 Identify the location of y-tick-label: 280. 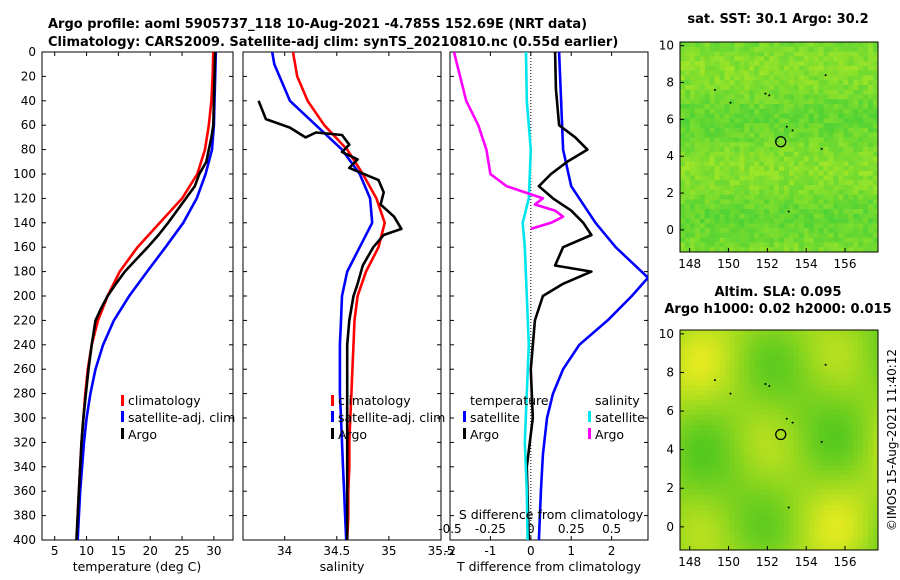
(24, 394).